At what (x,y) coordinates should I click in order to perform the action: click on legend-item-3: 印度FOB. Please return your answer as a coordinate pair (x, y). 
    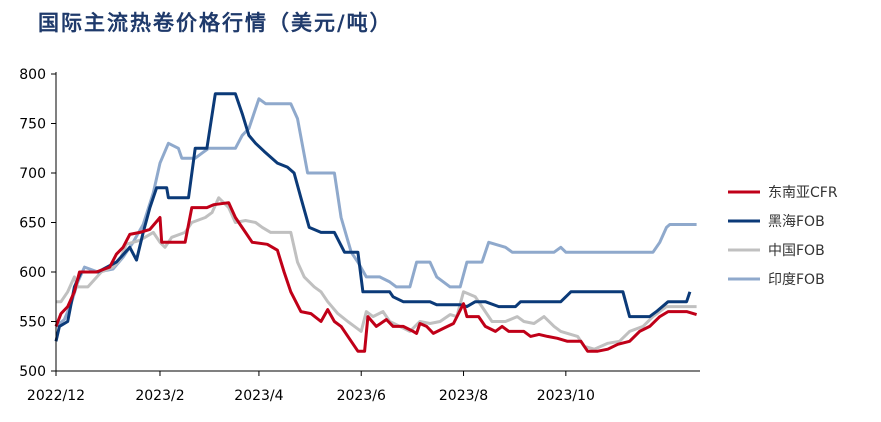
    Looking at the image, I should click on (776, 280).